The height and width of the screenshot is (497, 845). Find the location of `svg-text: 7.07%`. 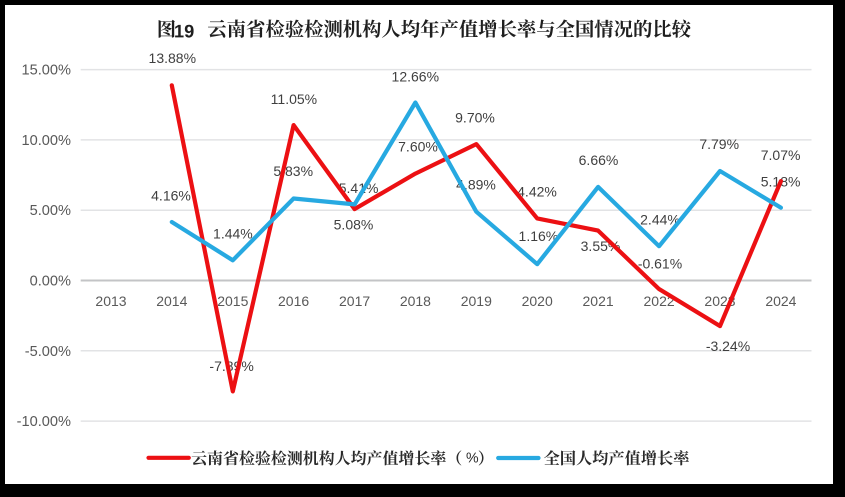

svg-text: 7.07% is located at coordinates (781, 155).